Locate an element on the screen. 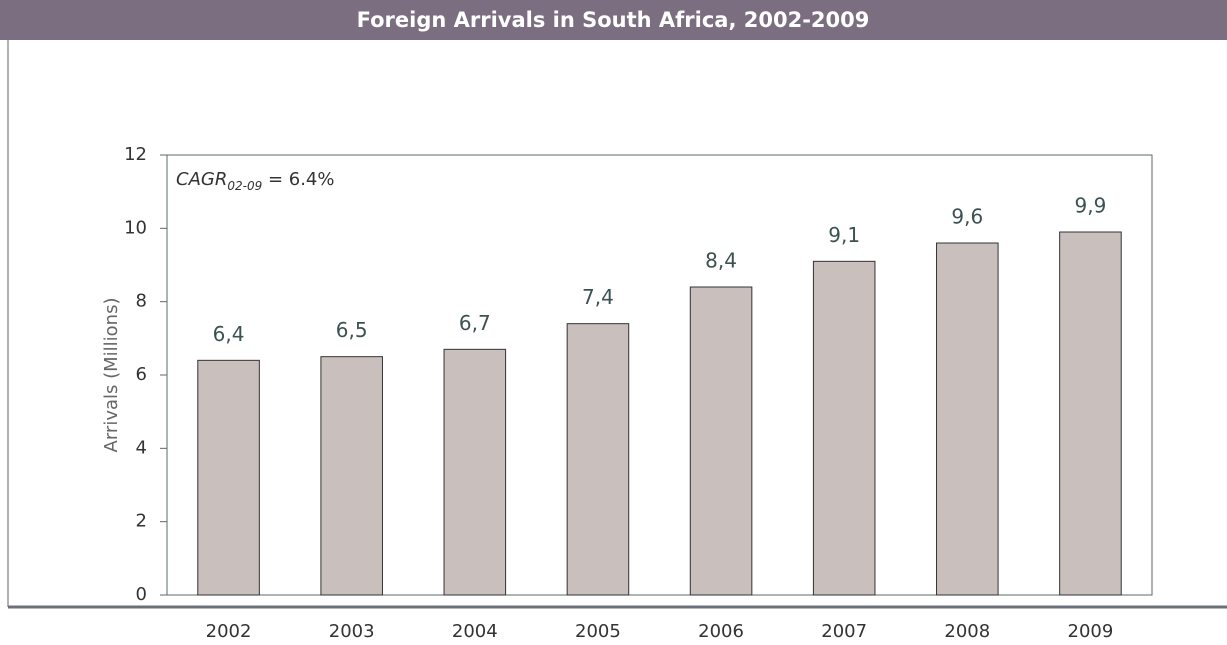 The height and width of the screenshot is (645, 1227). x-tick-label: 2003 is located at coordinates (352, 631).